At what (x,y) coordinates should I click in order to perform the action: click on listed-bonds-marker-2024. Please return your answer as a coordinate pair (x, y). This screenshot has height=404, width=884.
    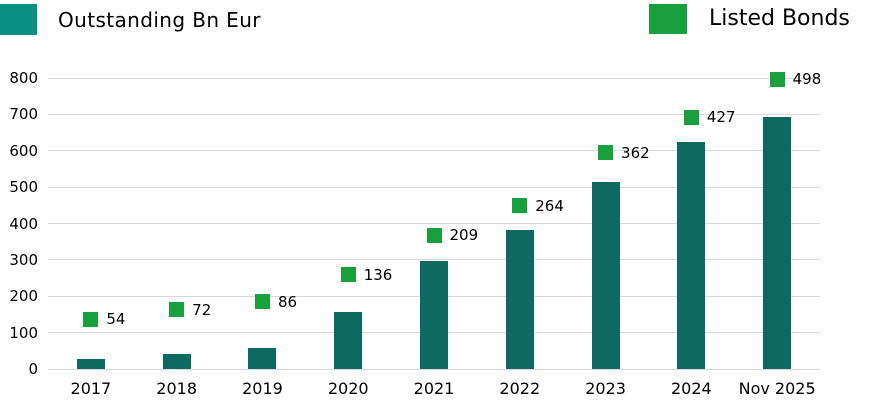
    Looking at the image, I should click on (691, 117).